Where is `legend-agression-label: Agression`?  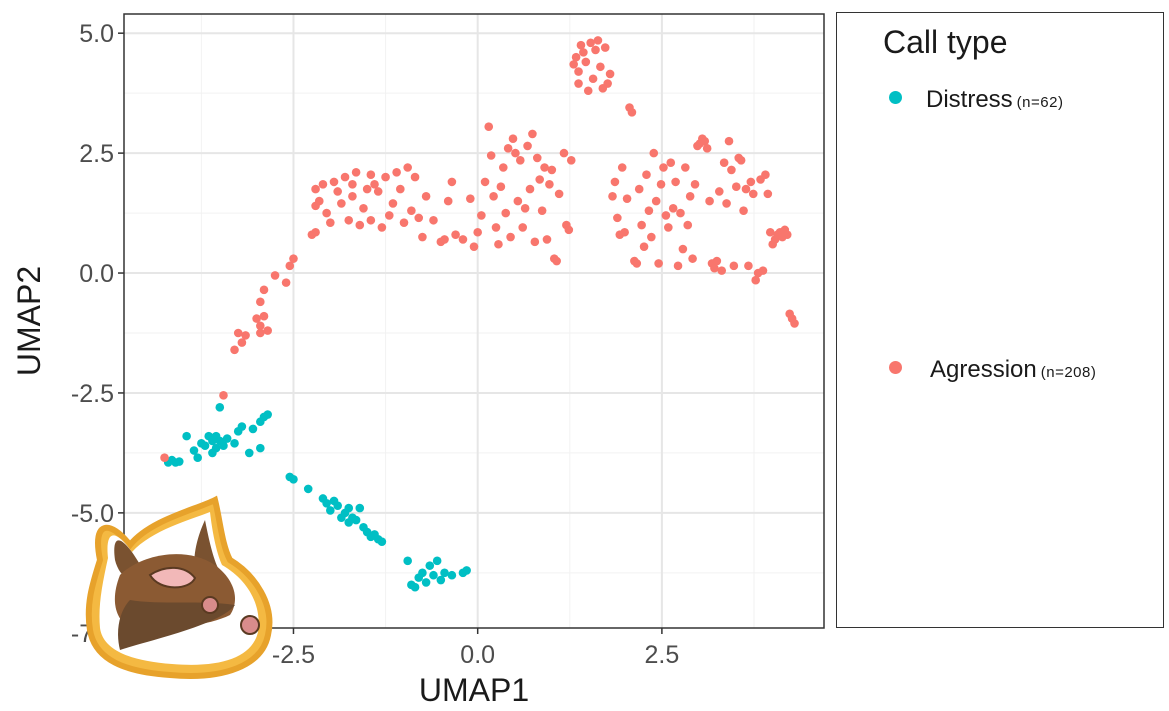
legend-agression-label: Agression is located at coordinates (983, 369).